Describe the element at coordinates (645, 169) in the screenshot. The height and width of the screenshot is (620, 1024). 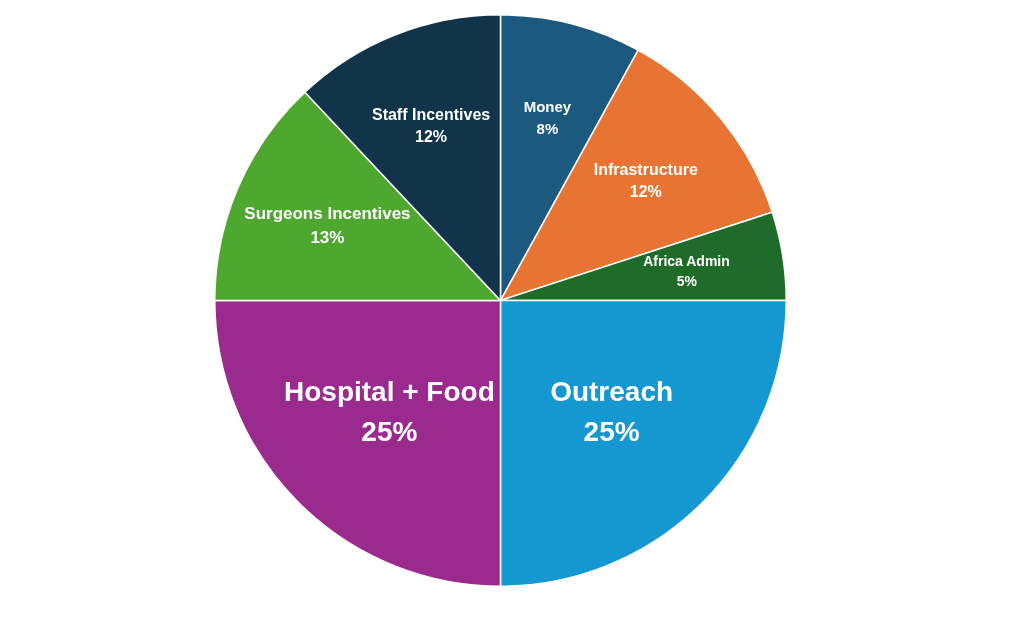
I see `slice-label: Infrastructure` at that location.